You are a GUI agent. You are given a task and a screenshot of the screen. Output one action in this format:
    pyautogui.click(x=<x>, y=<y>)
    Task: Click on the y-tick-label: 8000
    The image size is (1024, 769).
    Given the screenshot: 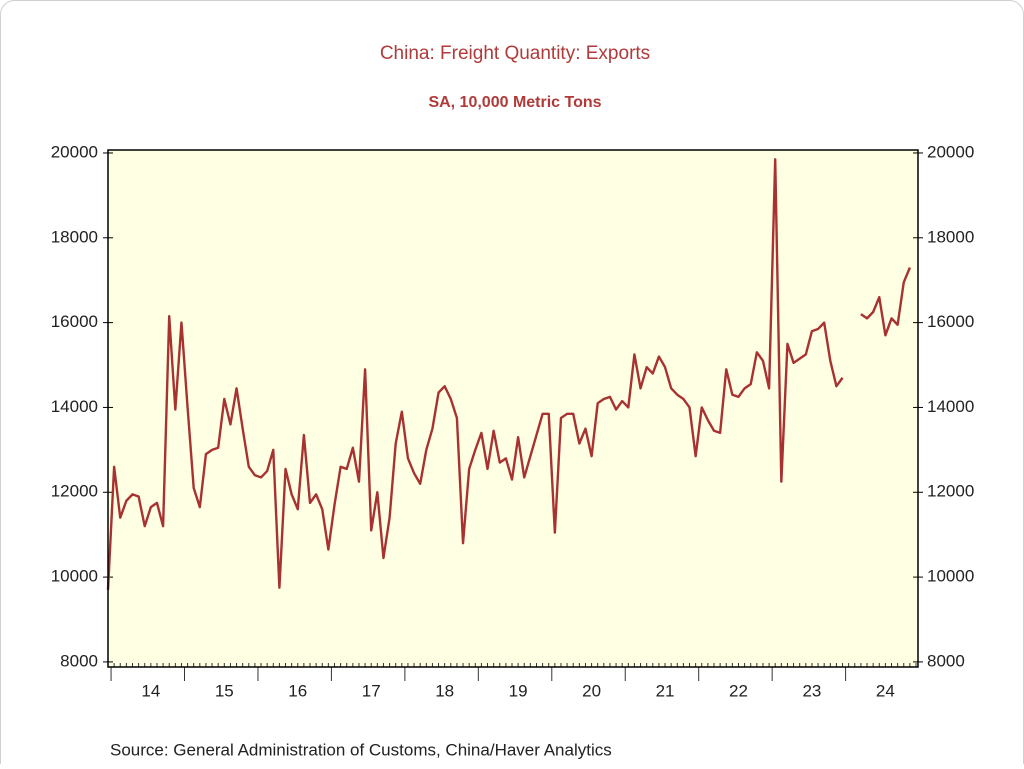 What is the action you would take?
    pyautogui.click(x=79, y=660)
    